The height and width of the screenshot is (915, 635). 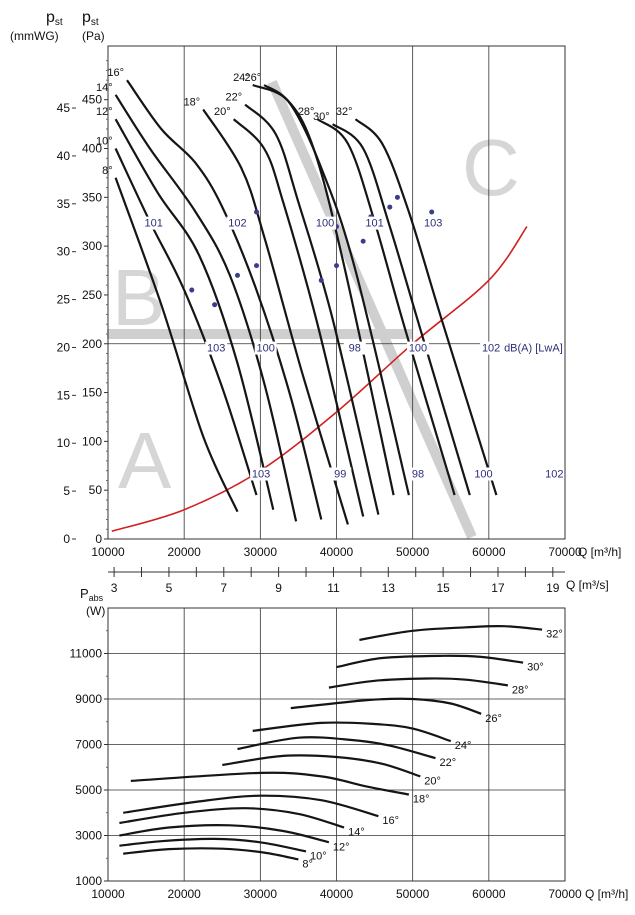 What do you see at coordinates (169, 588) in the screenshot?
I see `x2-tick-label: 5` at bounding box center [169, 588].